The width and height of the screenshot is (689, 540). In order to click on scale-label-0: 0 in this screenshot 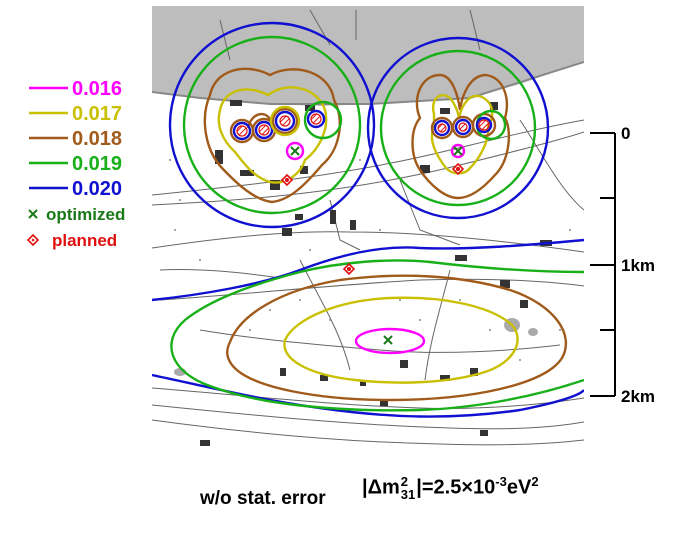, I will do `click(625, 133)`.